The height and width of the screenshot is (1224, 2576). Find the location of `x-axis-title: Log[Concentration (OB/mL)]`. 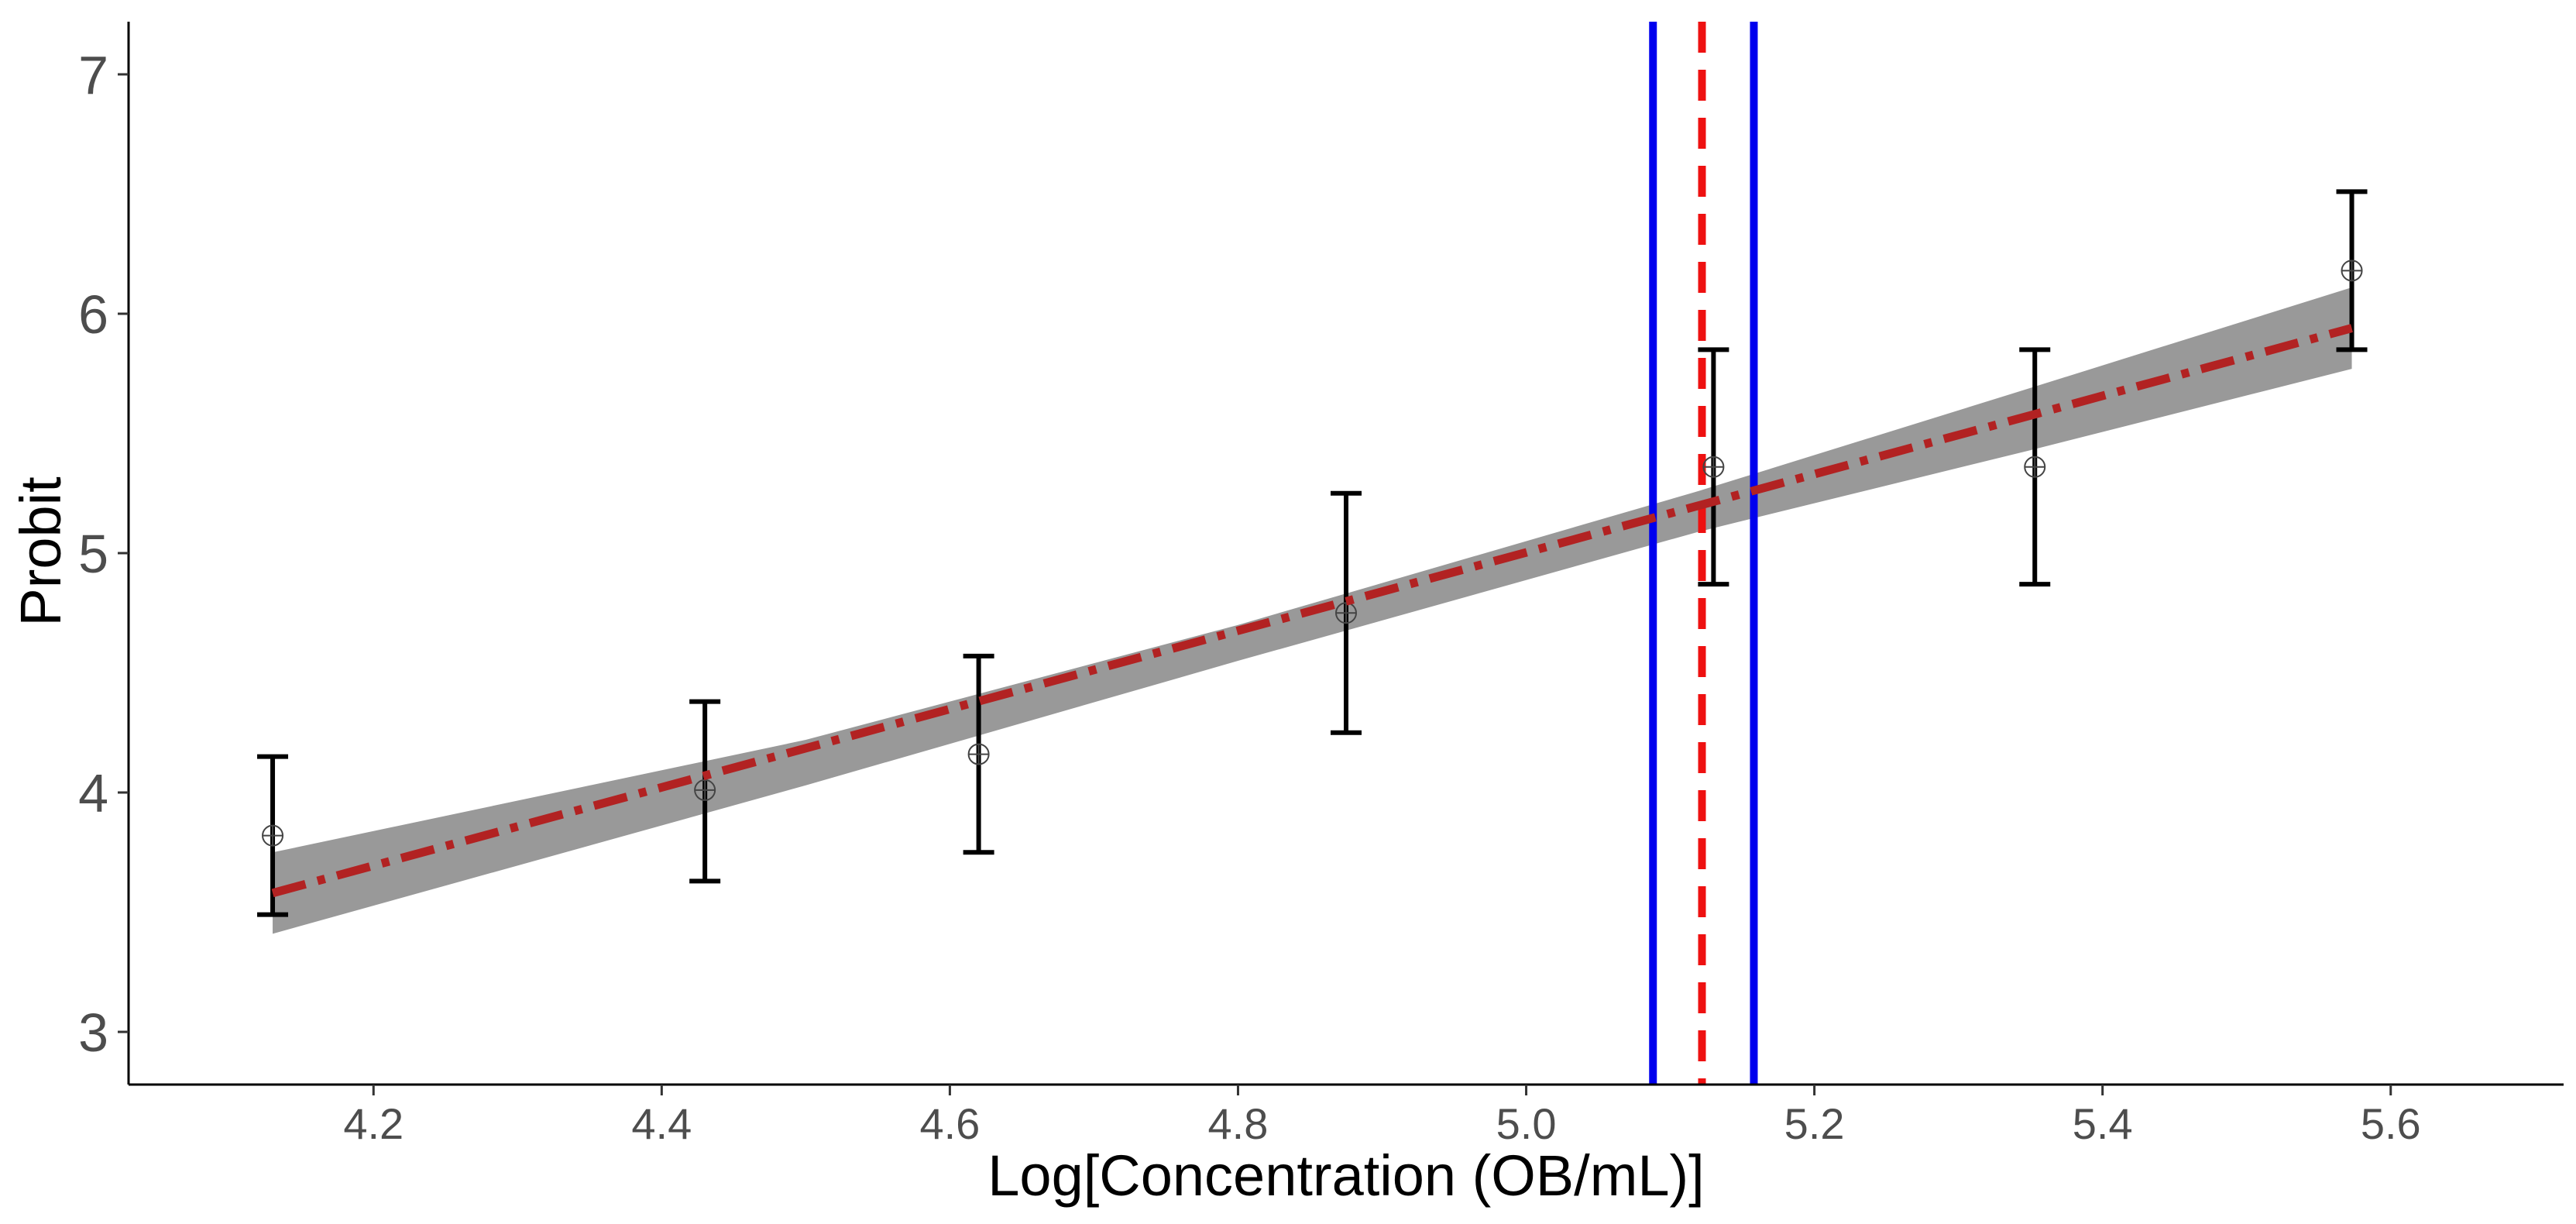

x-axis-title: Log[Concentration (OB/mL)] is located at coordinates (1345, 1175).